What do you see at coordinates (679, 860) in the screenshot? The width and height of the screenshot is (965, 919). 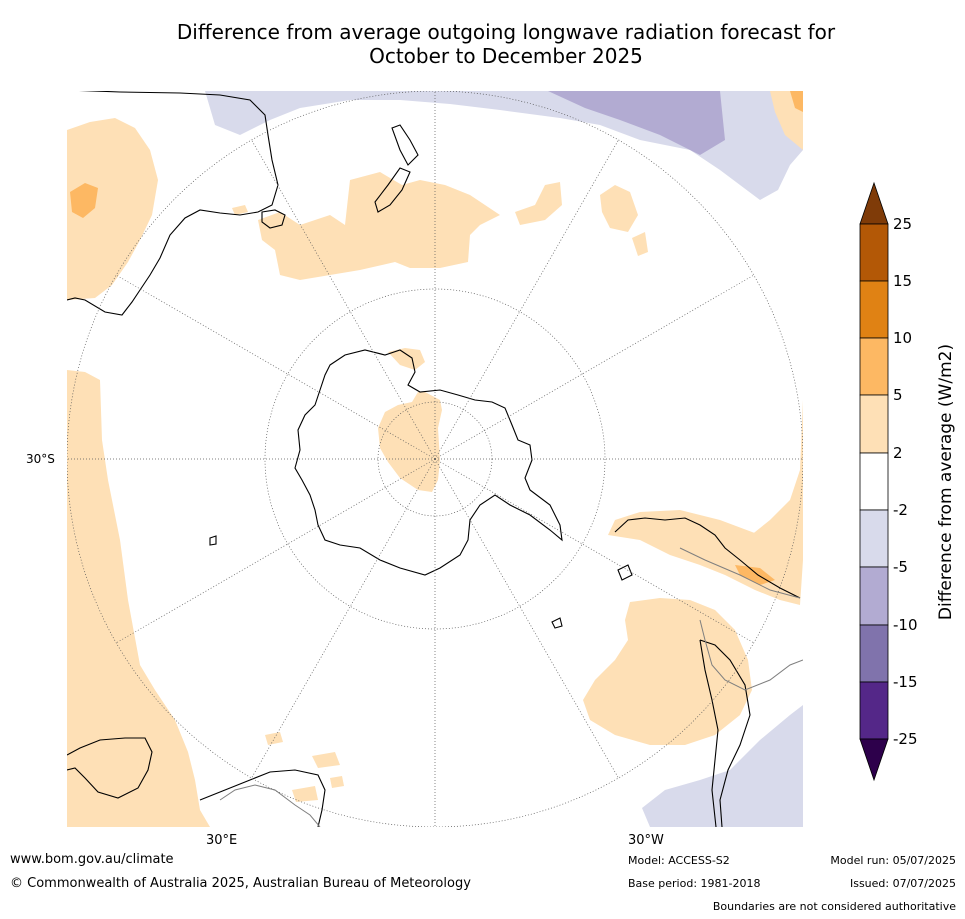 I see `footer-model: Model: ACCESS-S2` at bounding box center [679, 860].